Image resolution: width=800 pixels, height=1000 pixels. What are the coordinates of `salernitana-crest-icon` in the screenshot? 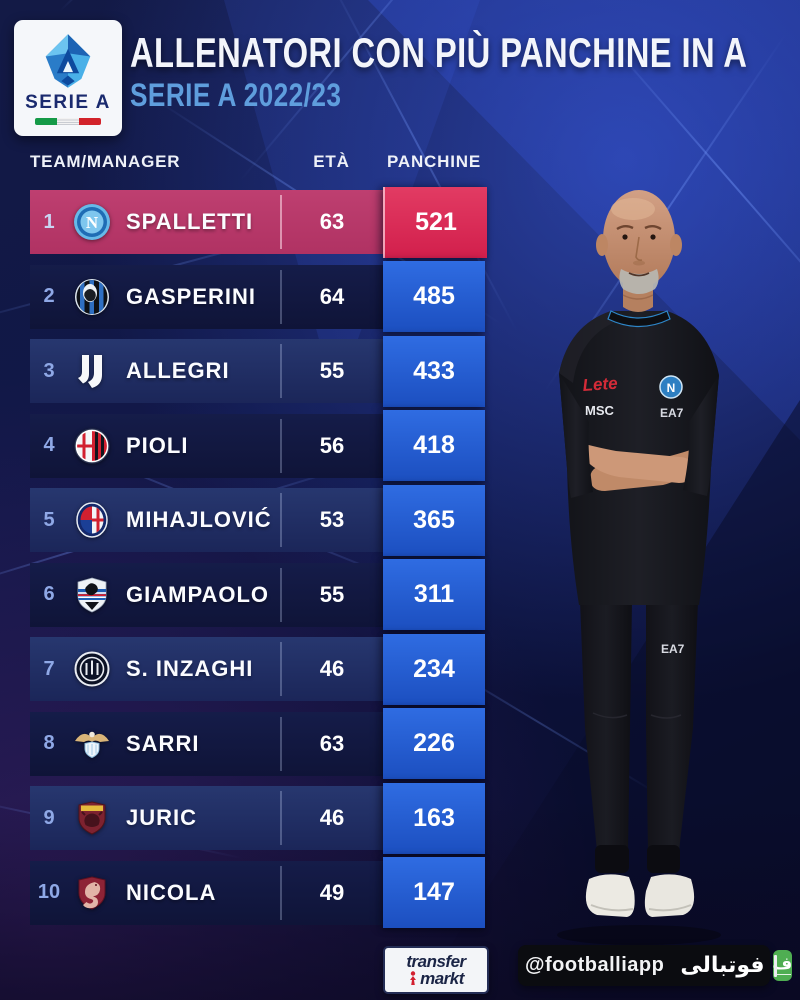 It's located at (92, 893).